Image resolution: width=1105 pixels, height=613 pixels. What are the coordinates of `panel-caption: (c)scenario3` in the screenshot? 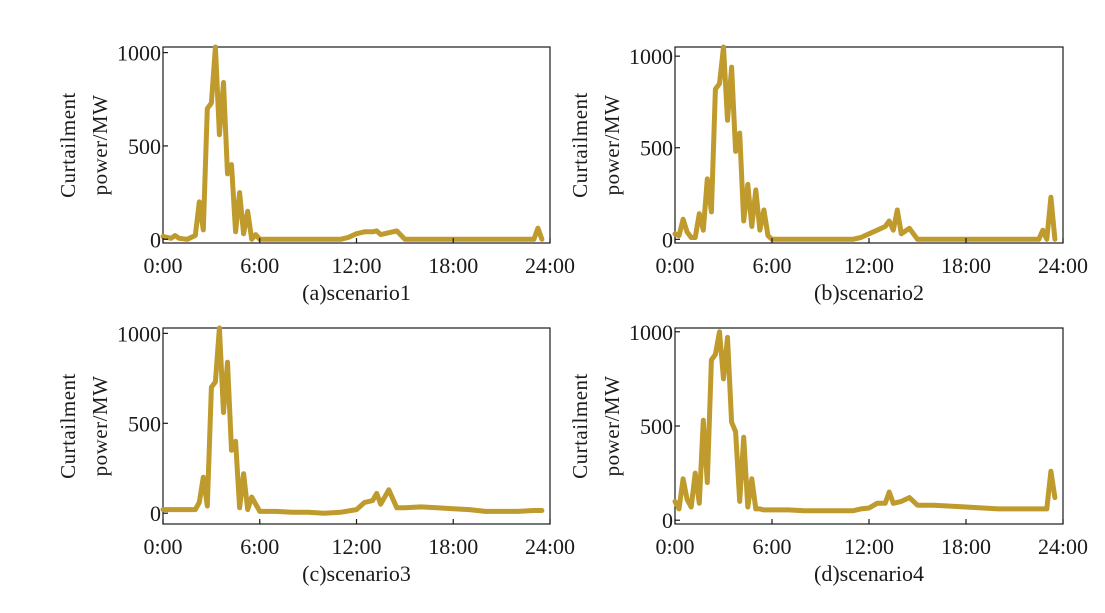 It's located at (356, 573).